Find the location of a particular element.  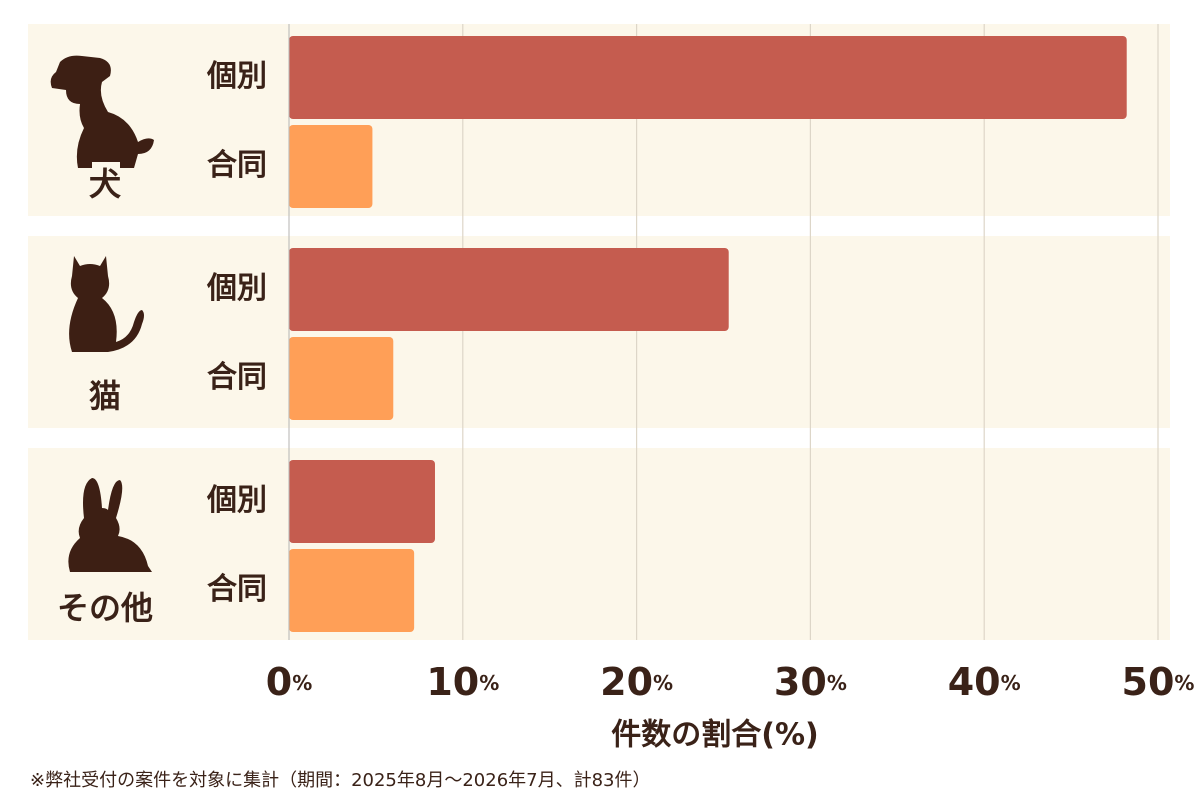

x-tick-label: 0% is located at coordinates (289, 682).